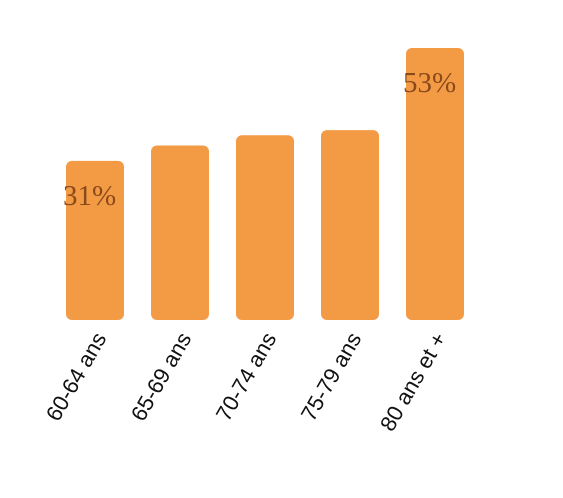 The image size is (563, 498). Describe the element at coordinates (331, 376) in the screenshot. I see `x-tick-label-4: 75-79 ans` at that location.